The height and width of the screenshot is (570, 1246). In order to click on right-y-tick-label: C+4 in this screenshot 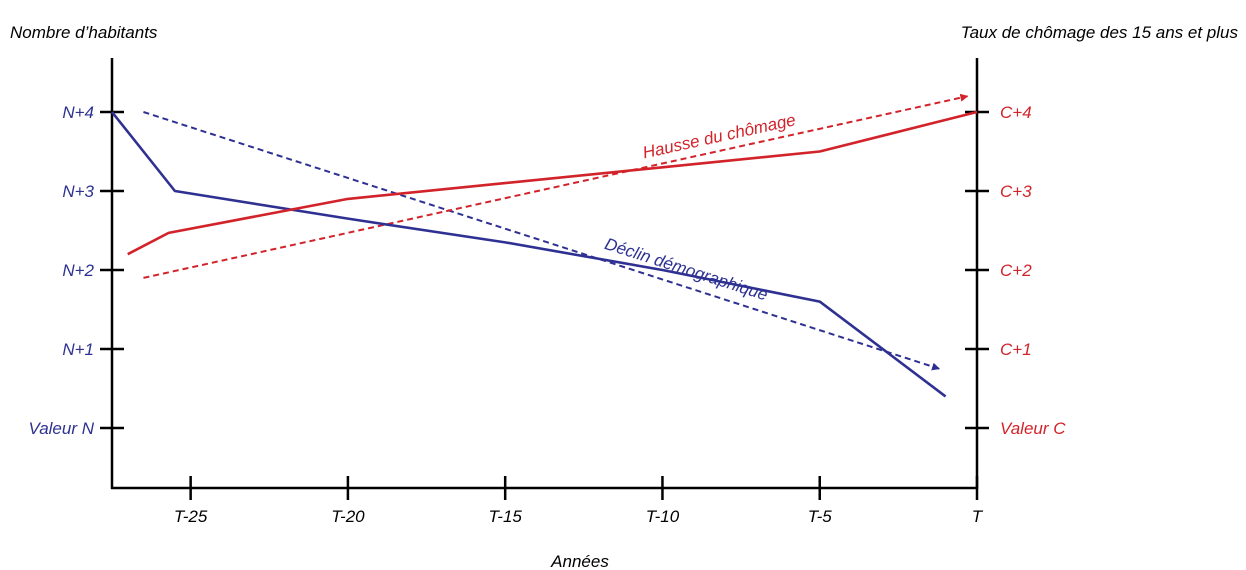, I will do `click(1016, 112)`.